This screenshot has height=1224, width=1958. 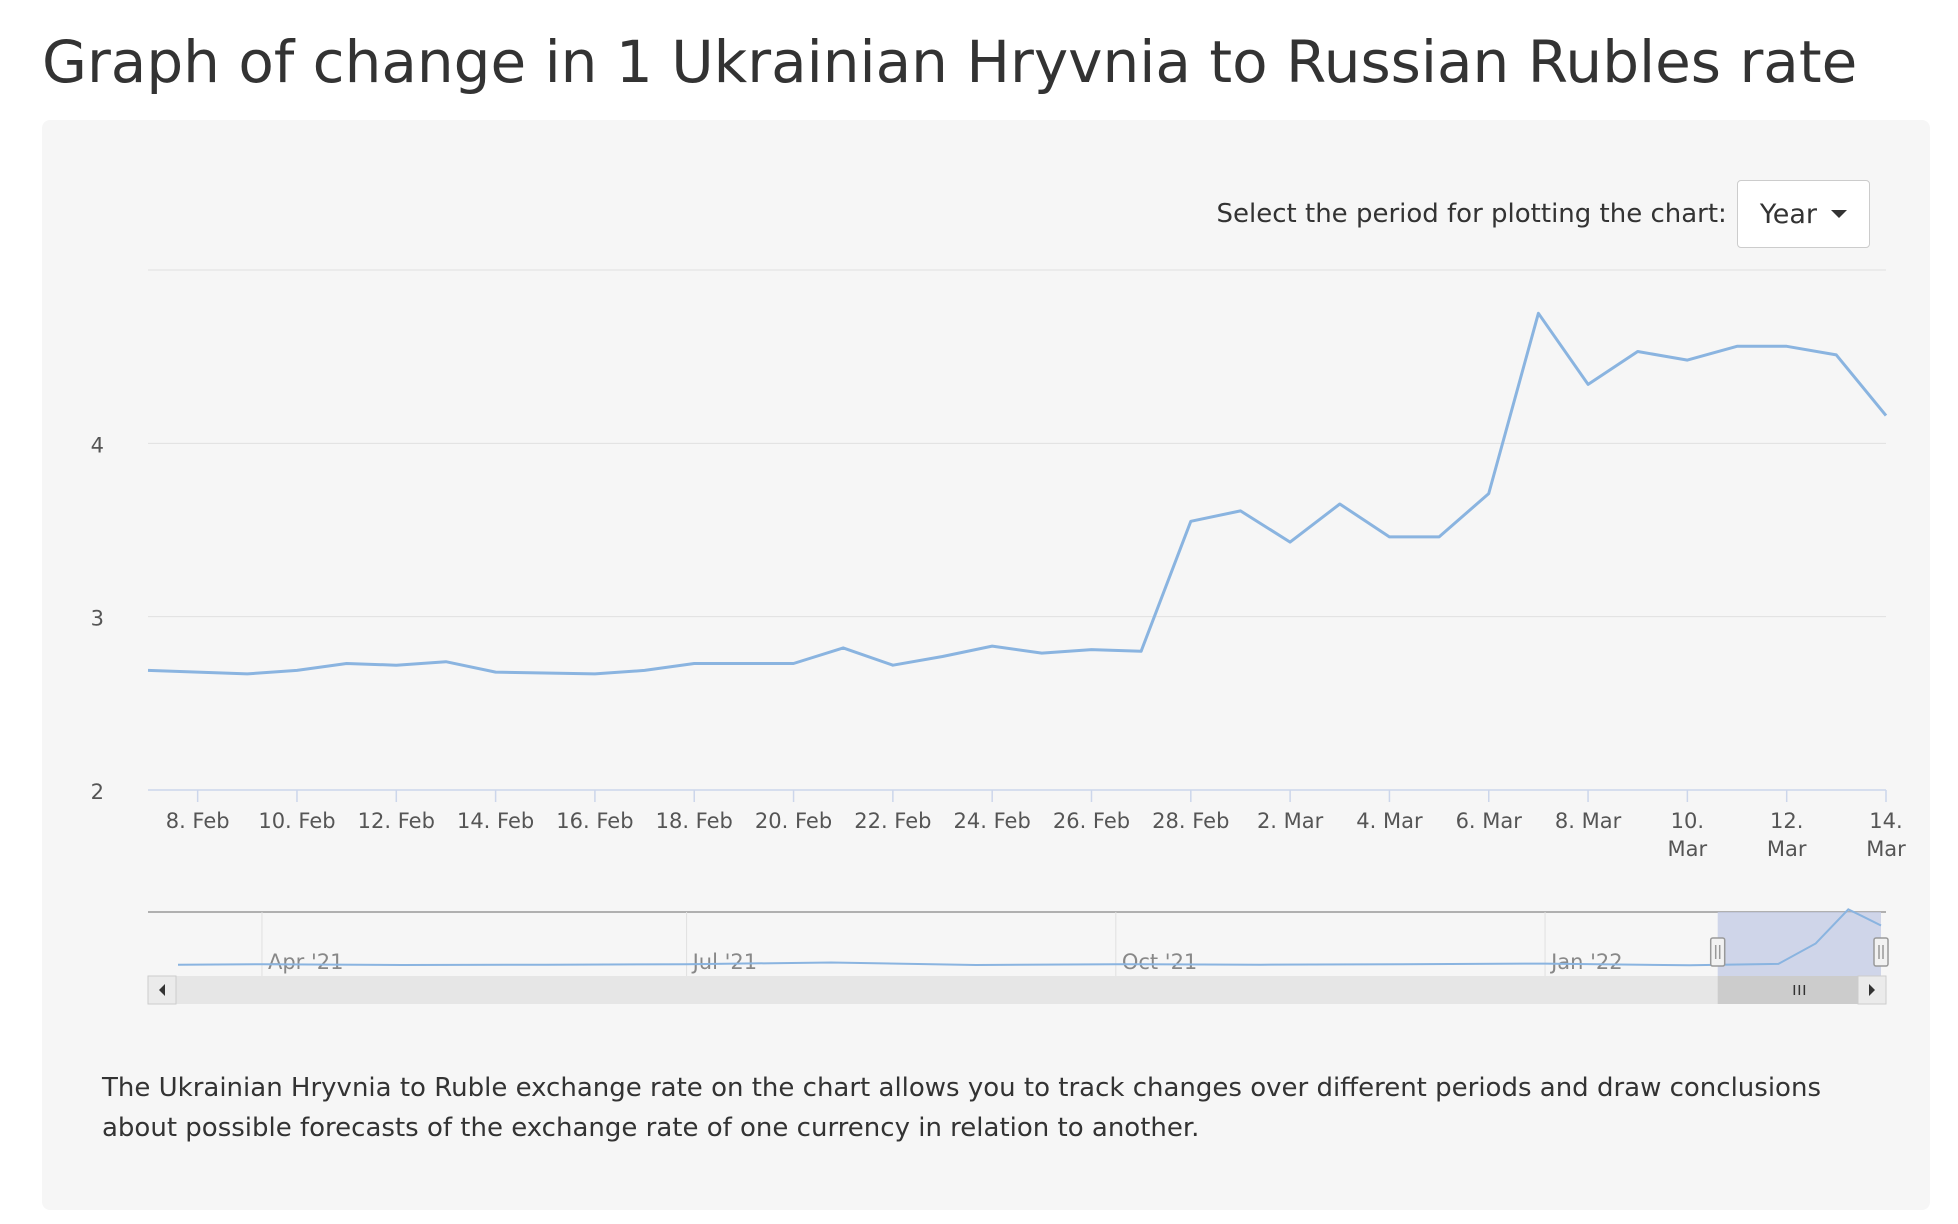 I want to click on caret-down-icon, so click(x=1839, y=214).